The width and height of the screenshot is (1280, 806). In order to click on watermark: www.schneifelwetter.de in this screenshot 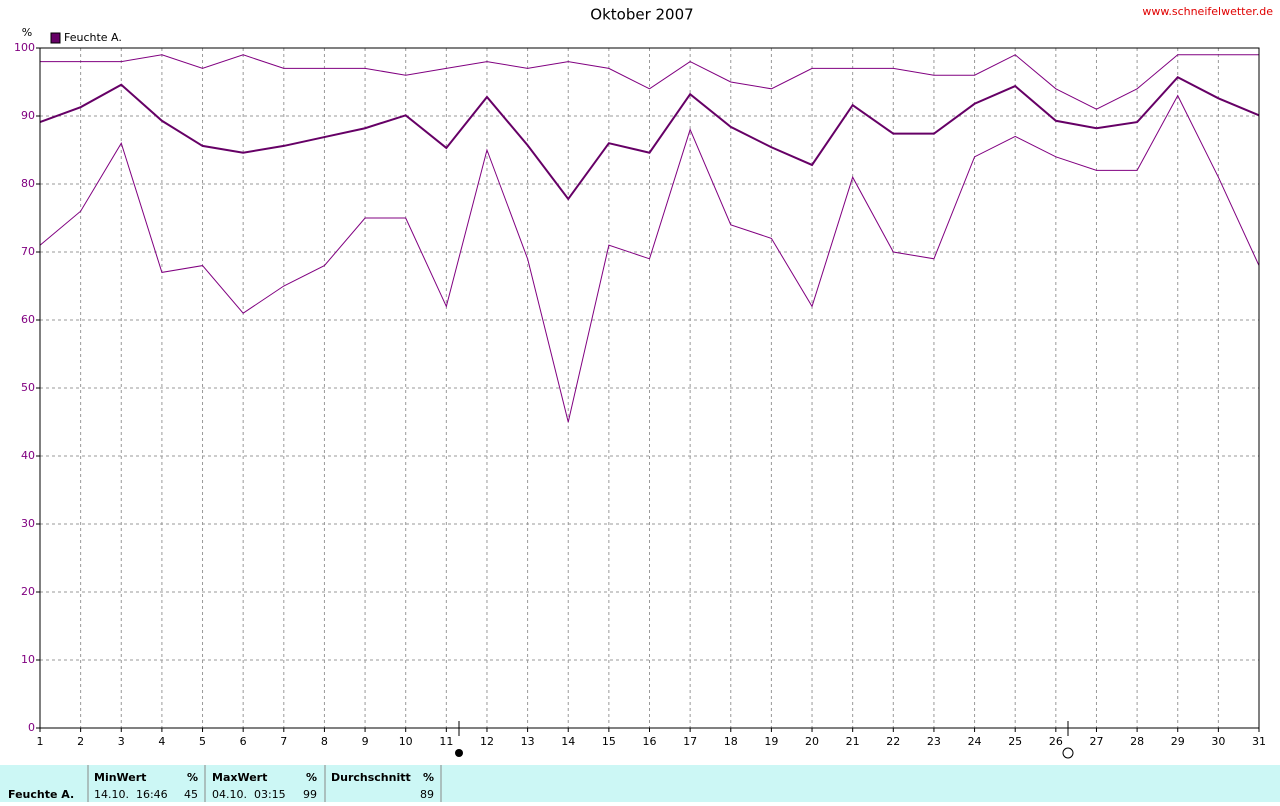, I will do `click(1207, 11)`.